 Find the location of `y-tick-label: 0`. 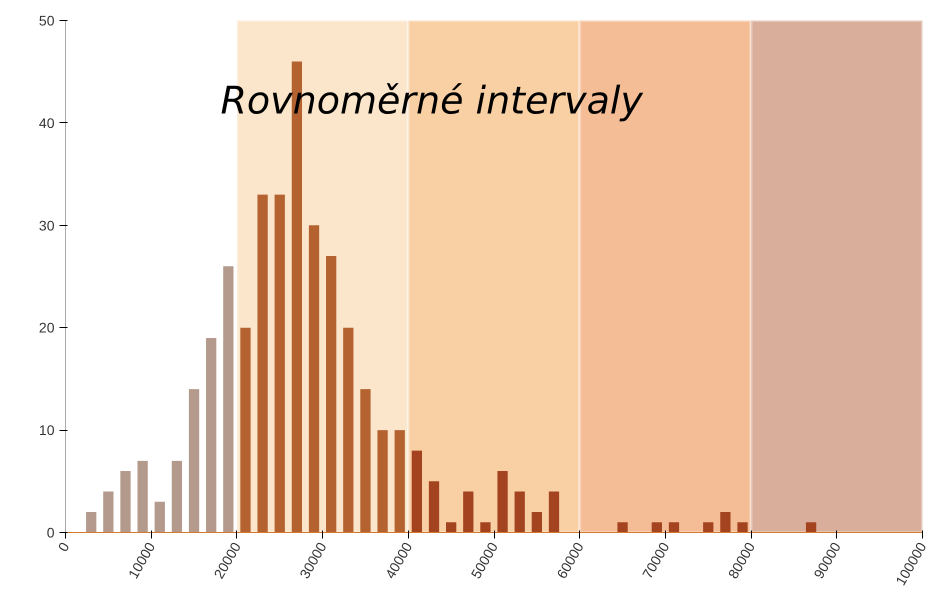

y-tick-label: 0 is located at coordinates (50, 532).